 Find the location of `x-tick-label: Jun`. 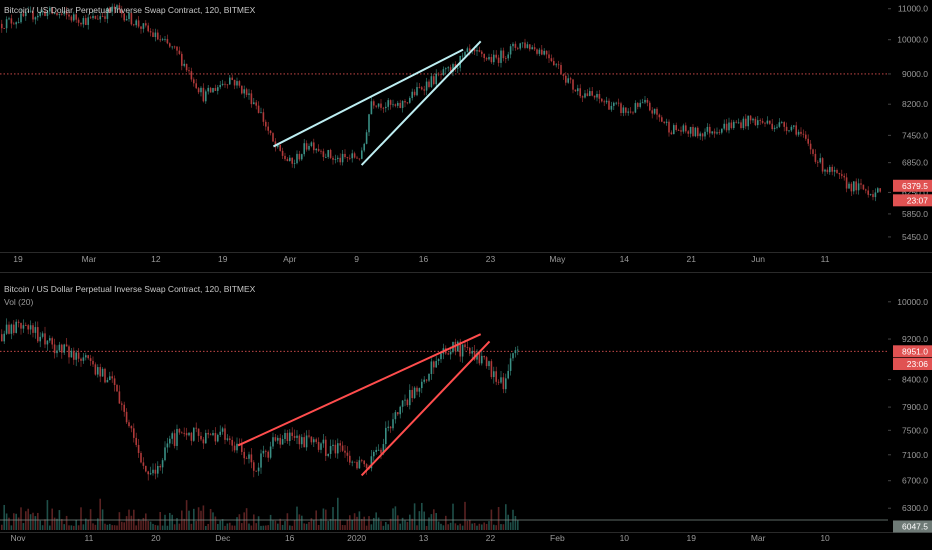

x-tick-label: Jun is located at coordinates (758, 259).